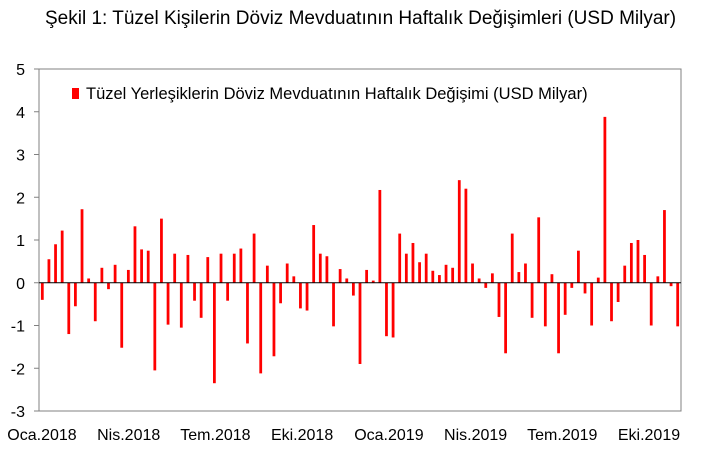 The height and width of the screenshot is (461, 705). Describe the element at coordinates (215, 435) in the screenshot. I see `x-tick-label: Tem.2018` at that location.